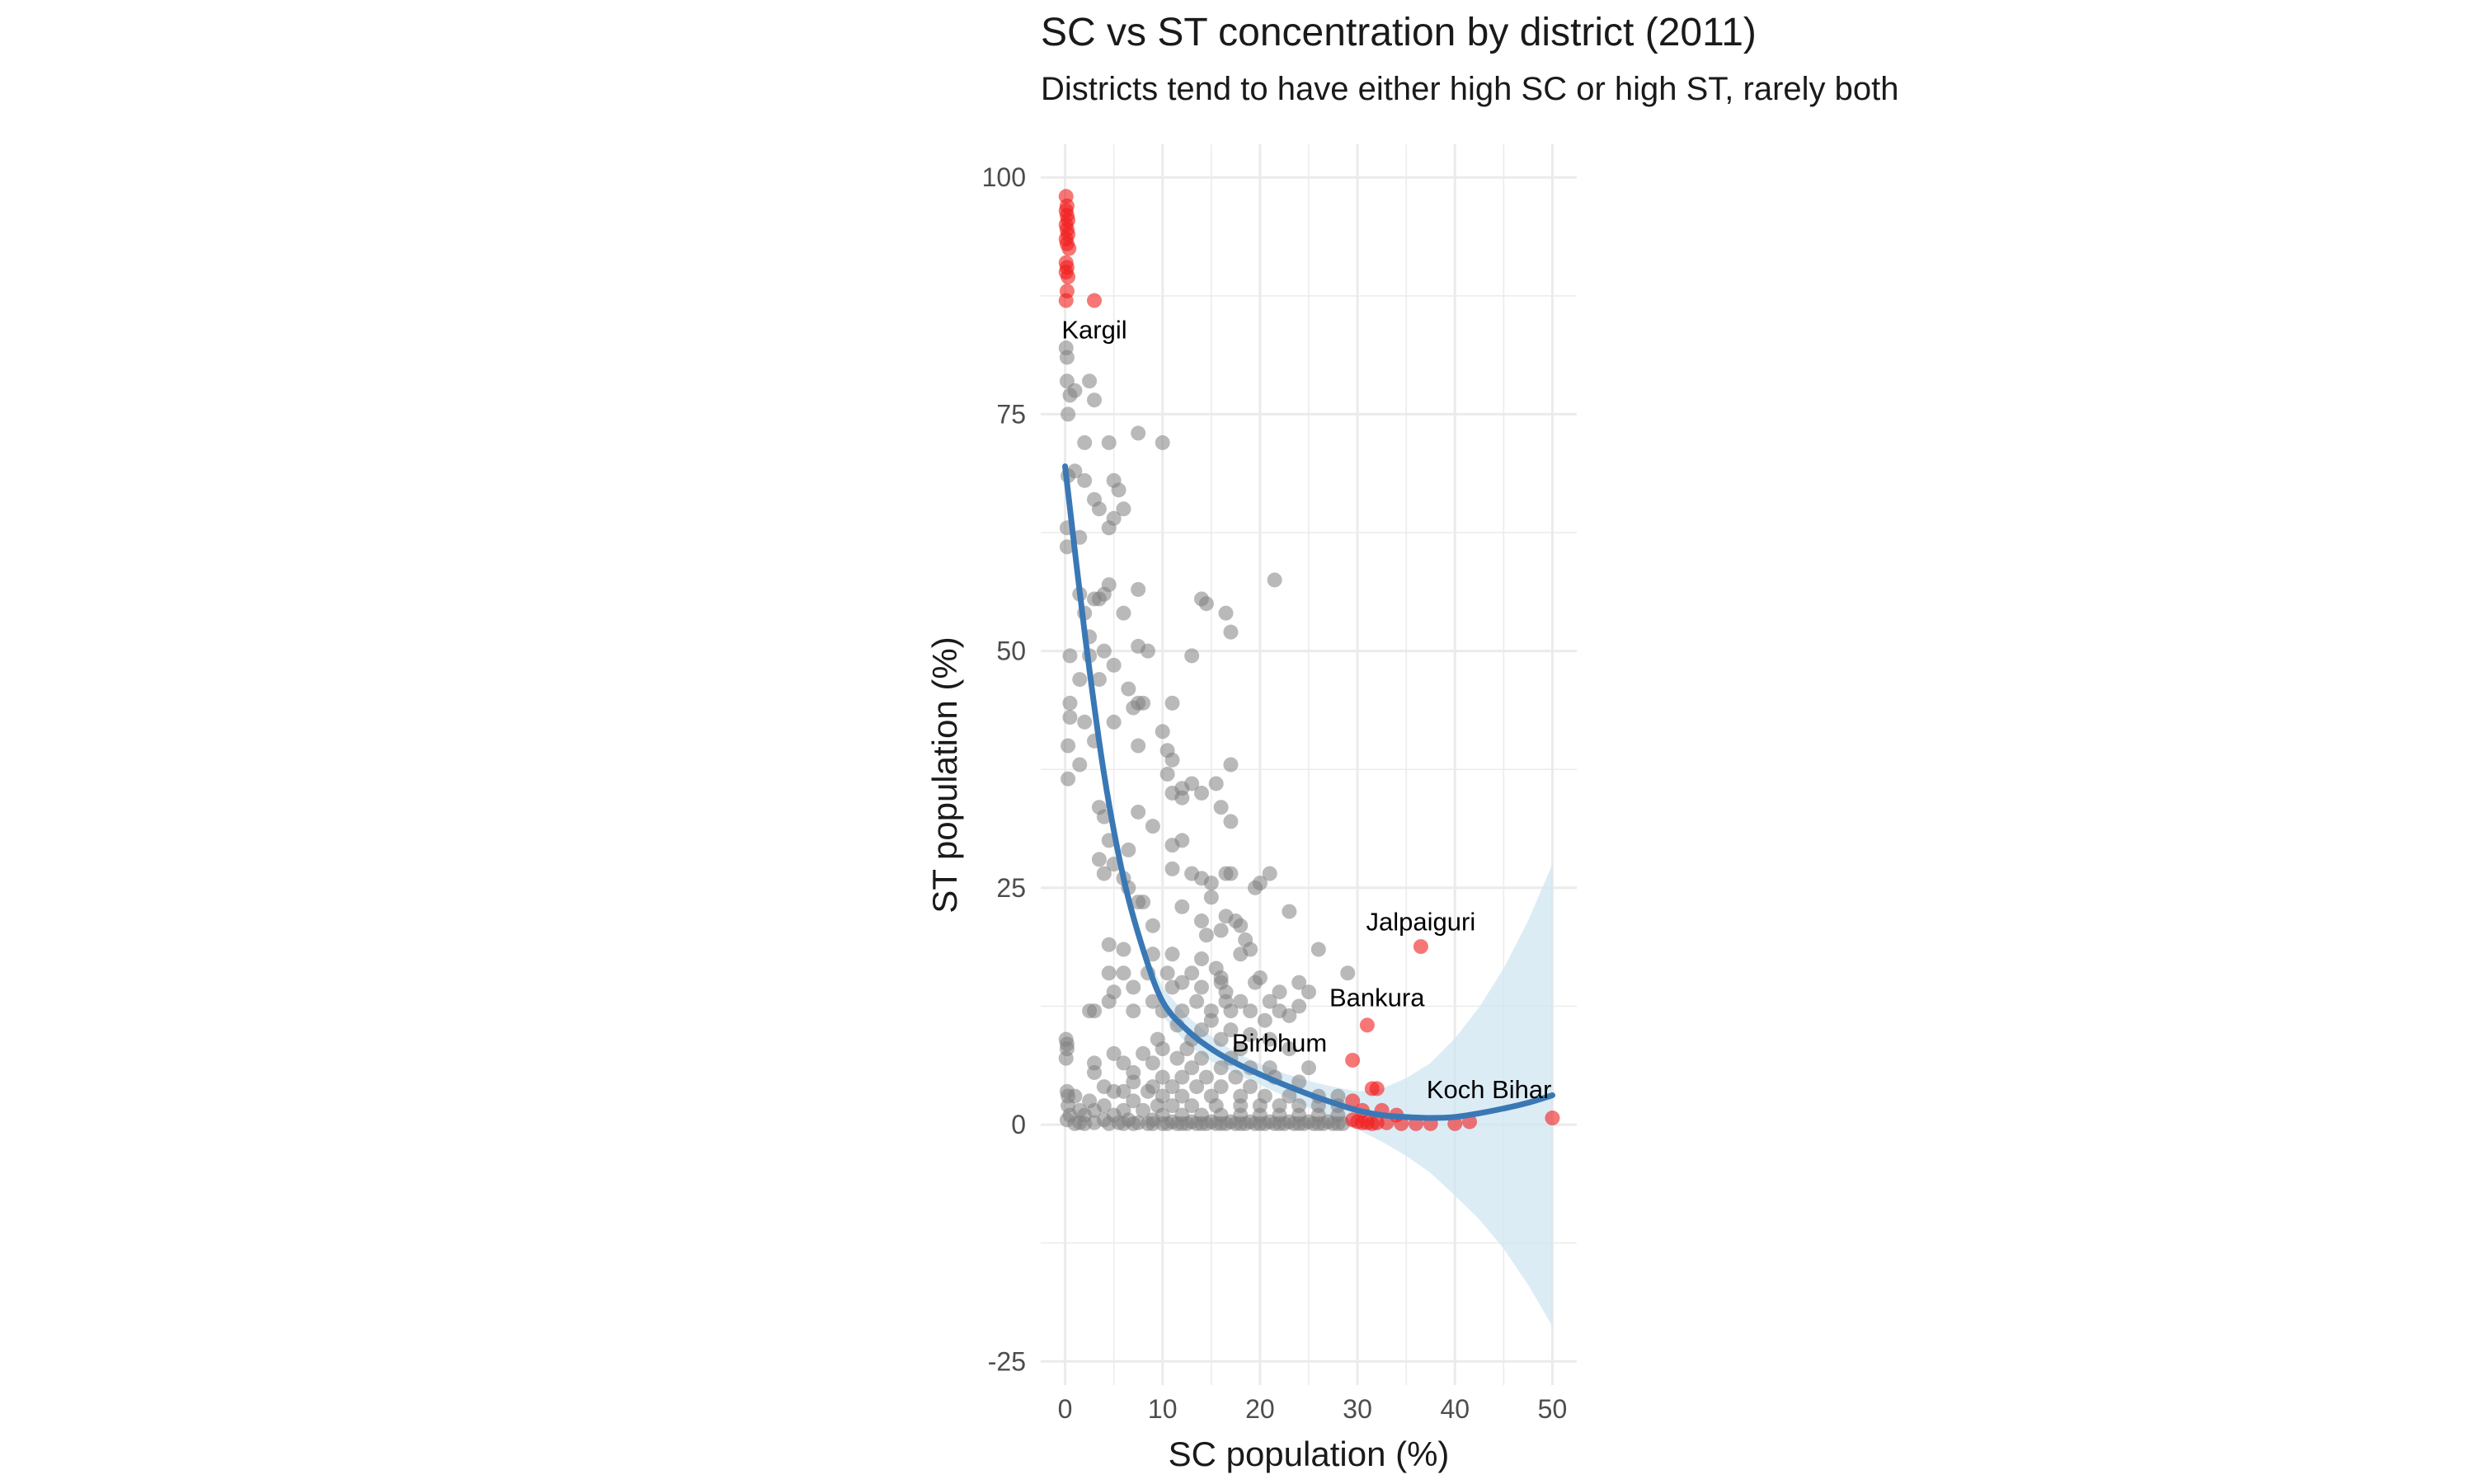 The width and height of the screenshot is (2474, 1484). I want to click on confidence-ribbon-layer, so click(1309, 896).